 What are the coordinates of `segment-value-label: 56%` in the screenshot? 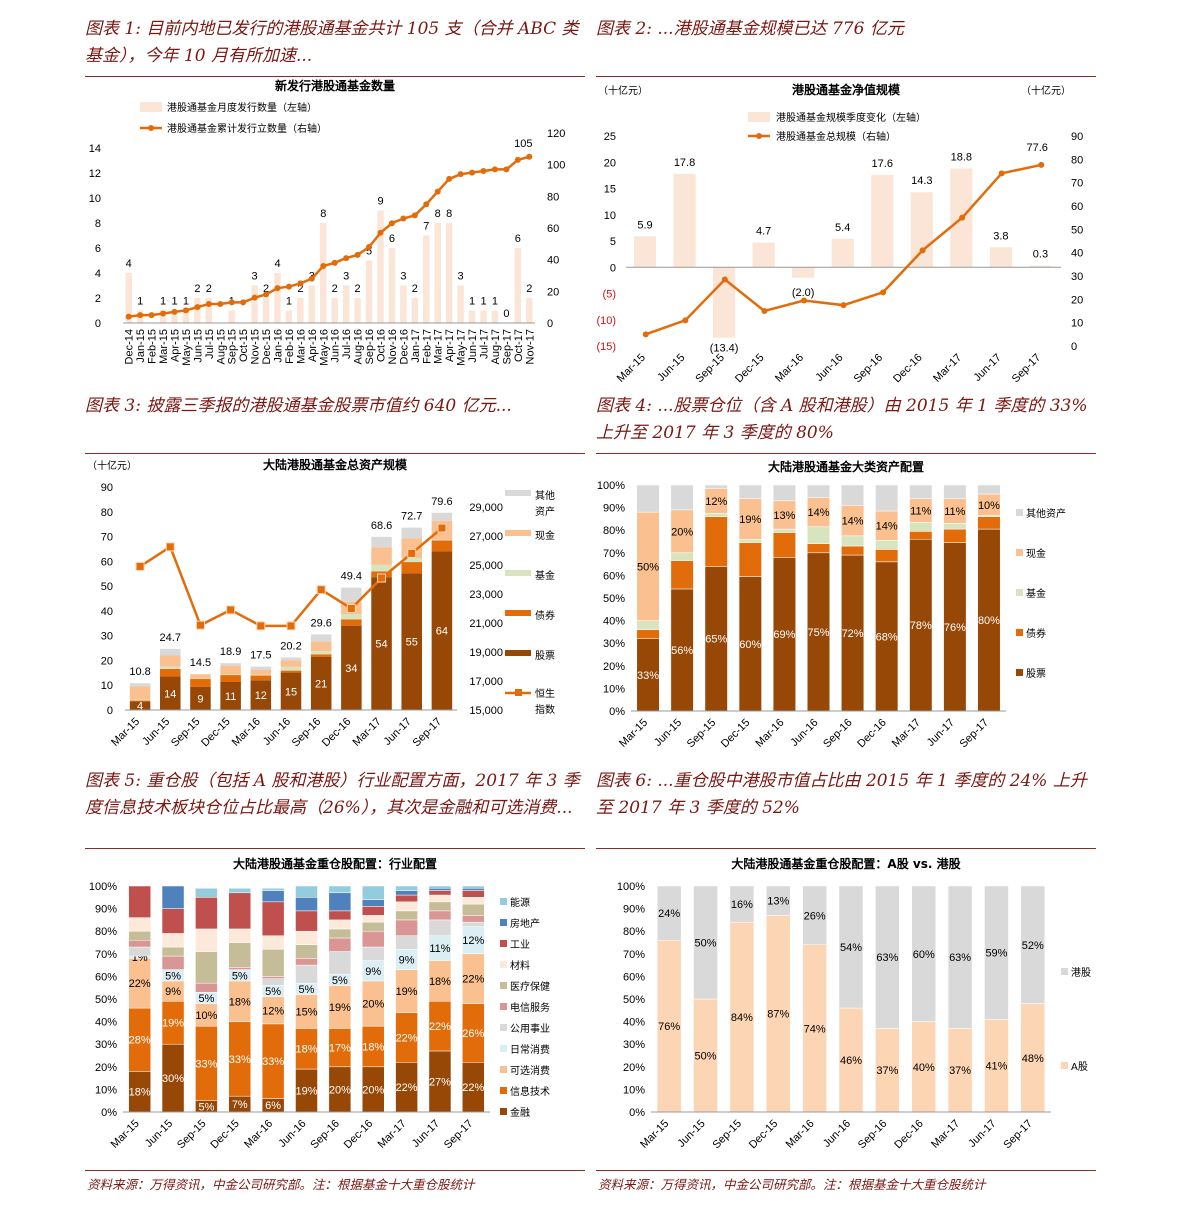 It's located at (682, 651).